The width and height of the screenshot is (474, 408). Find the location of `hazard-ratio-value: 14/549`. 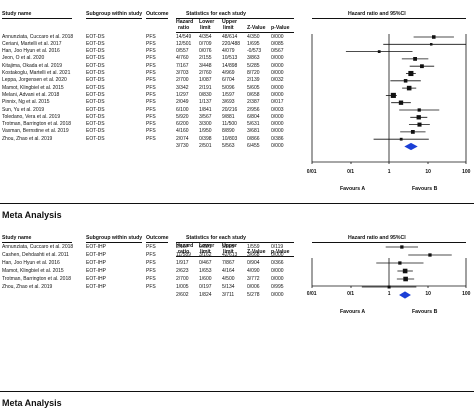

hazard-ratio-value: 14/549 is located at coordinates (184, 36).